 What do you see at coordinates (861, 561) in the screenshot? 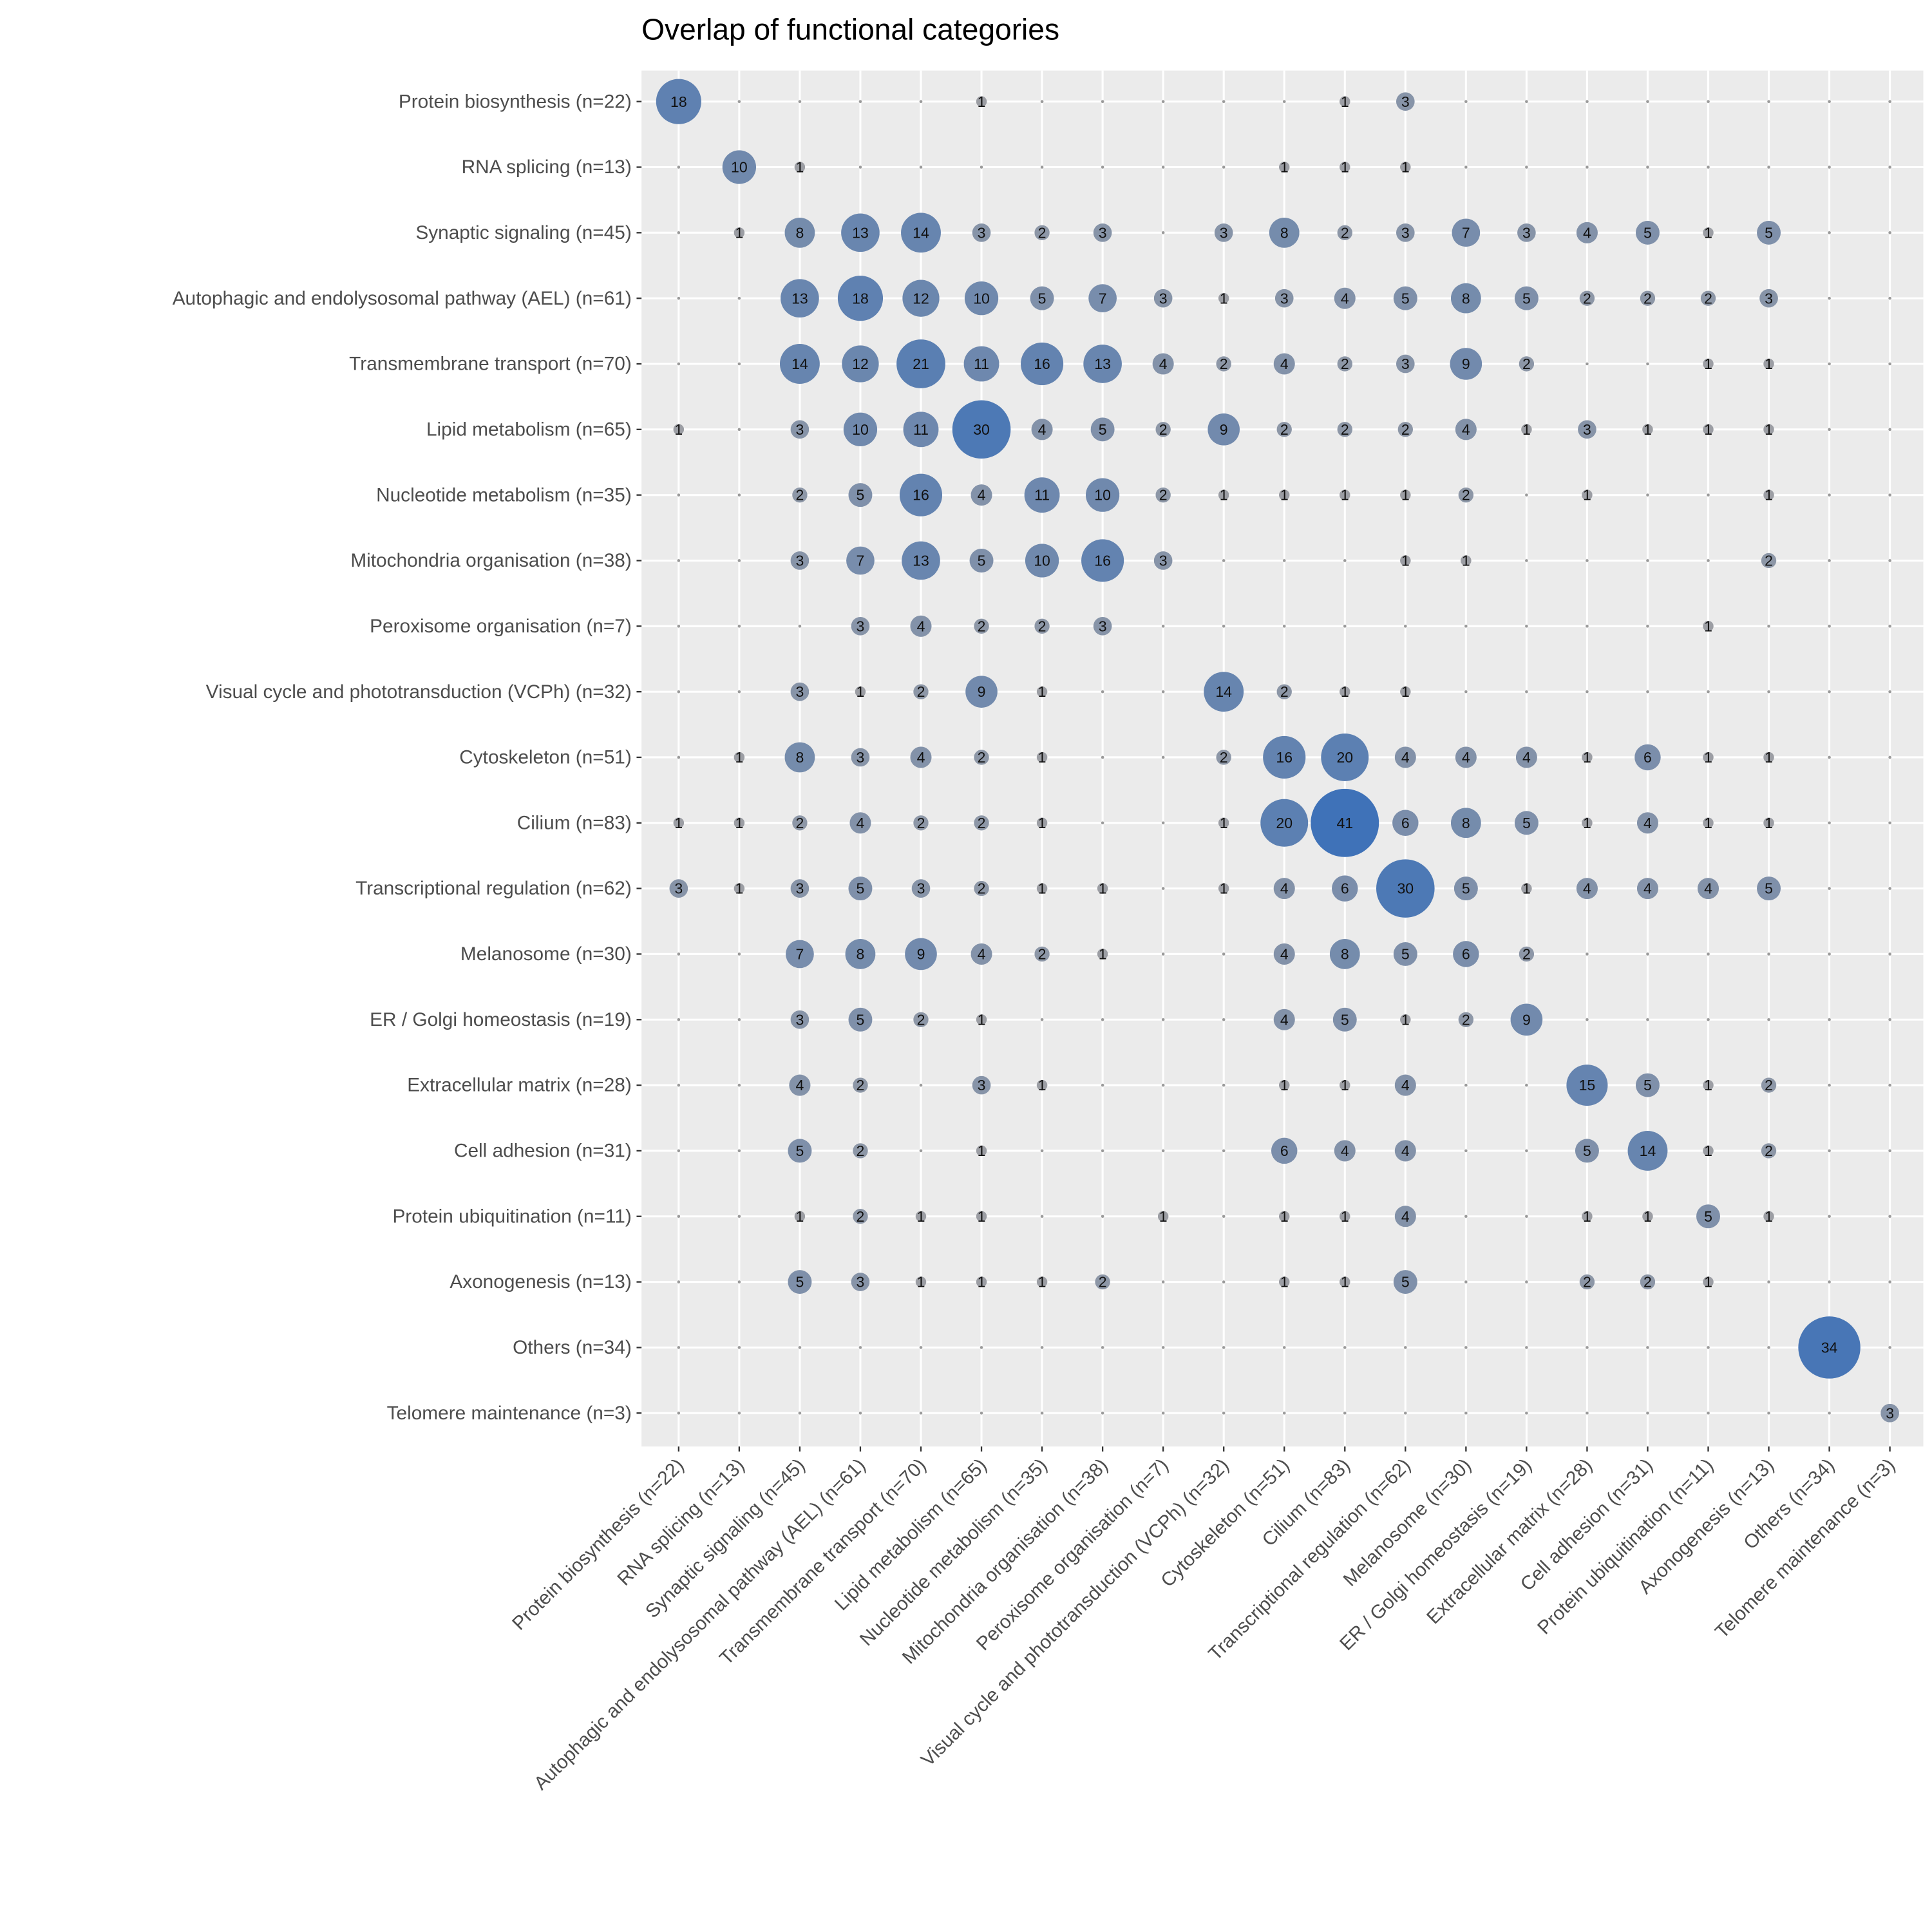
I see `bubble-value-label: 7` at bounding box center [861, 561].